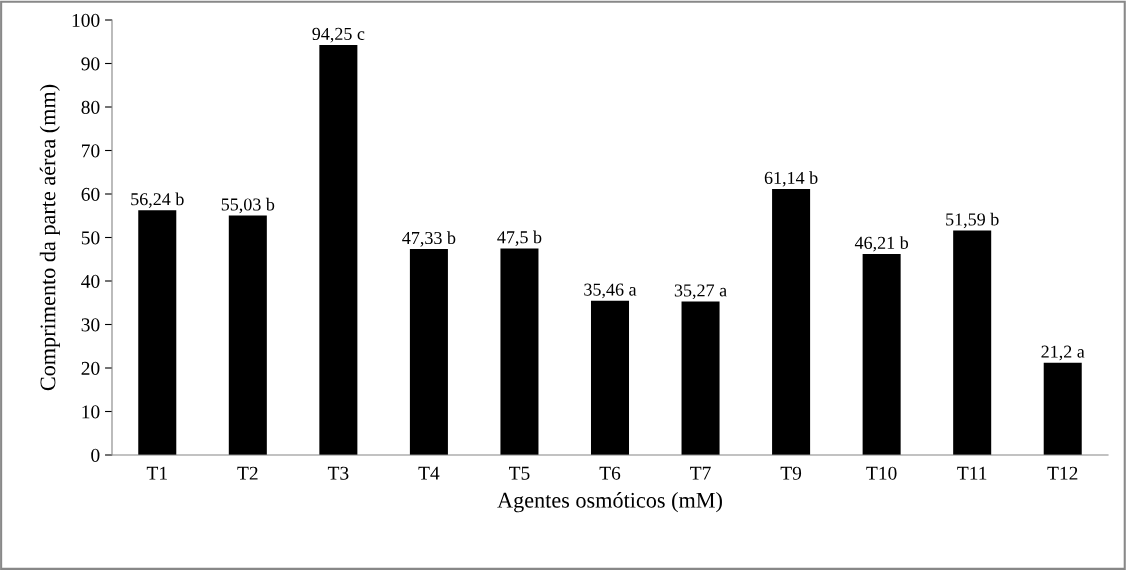  I want to click on y-tick-label: 20, so click(90, 368).